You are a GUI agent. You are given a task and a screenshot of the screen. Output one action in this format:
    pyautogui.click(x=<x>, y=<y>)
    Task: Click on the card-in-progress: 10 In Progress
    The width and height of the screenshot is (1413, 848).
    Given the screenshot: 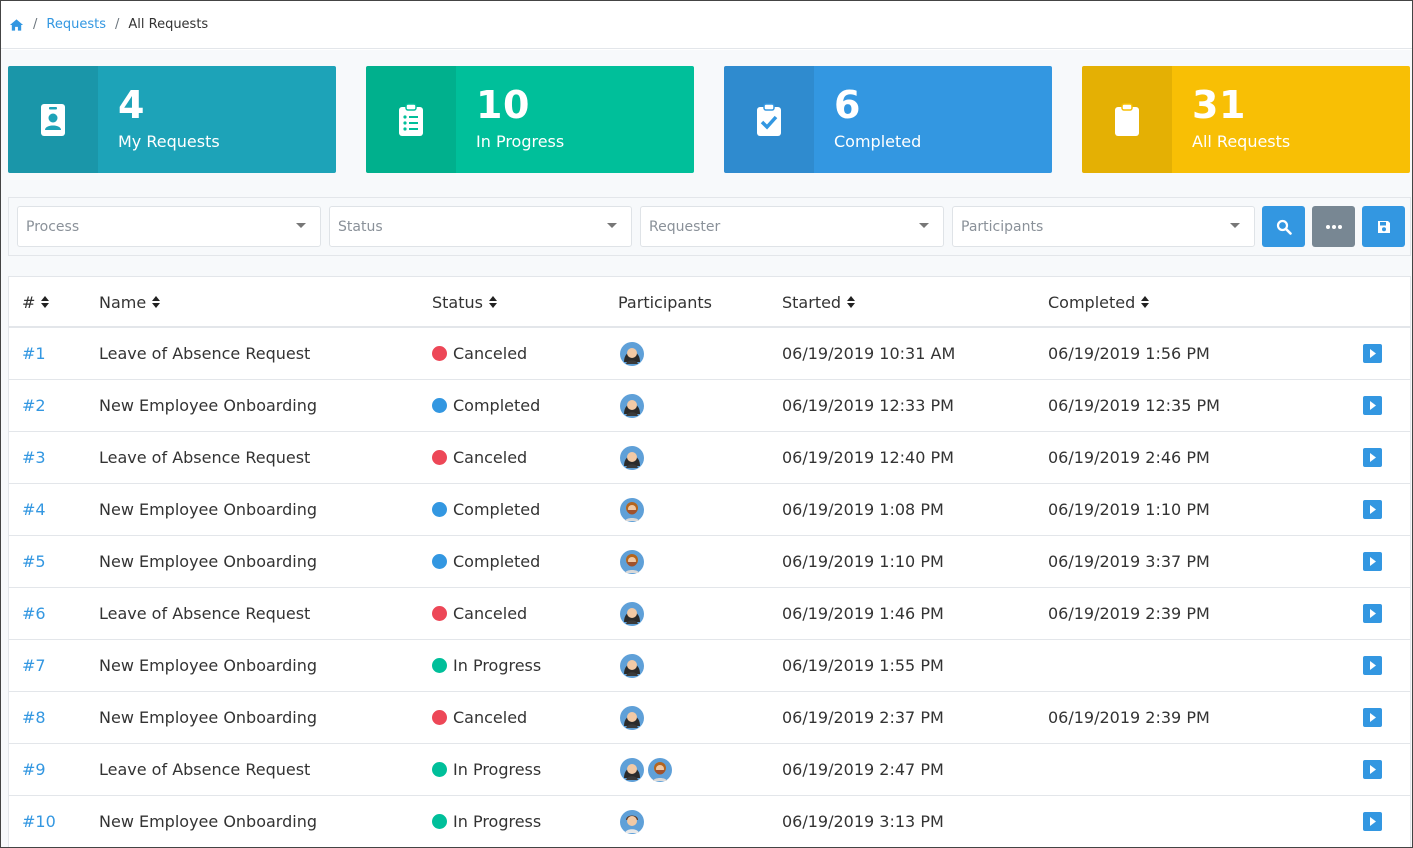 What is the action you would take?
    pyautogui.click(x=530, y=119)
    